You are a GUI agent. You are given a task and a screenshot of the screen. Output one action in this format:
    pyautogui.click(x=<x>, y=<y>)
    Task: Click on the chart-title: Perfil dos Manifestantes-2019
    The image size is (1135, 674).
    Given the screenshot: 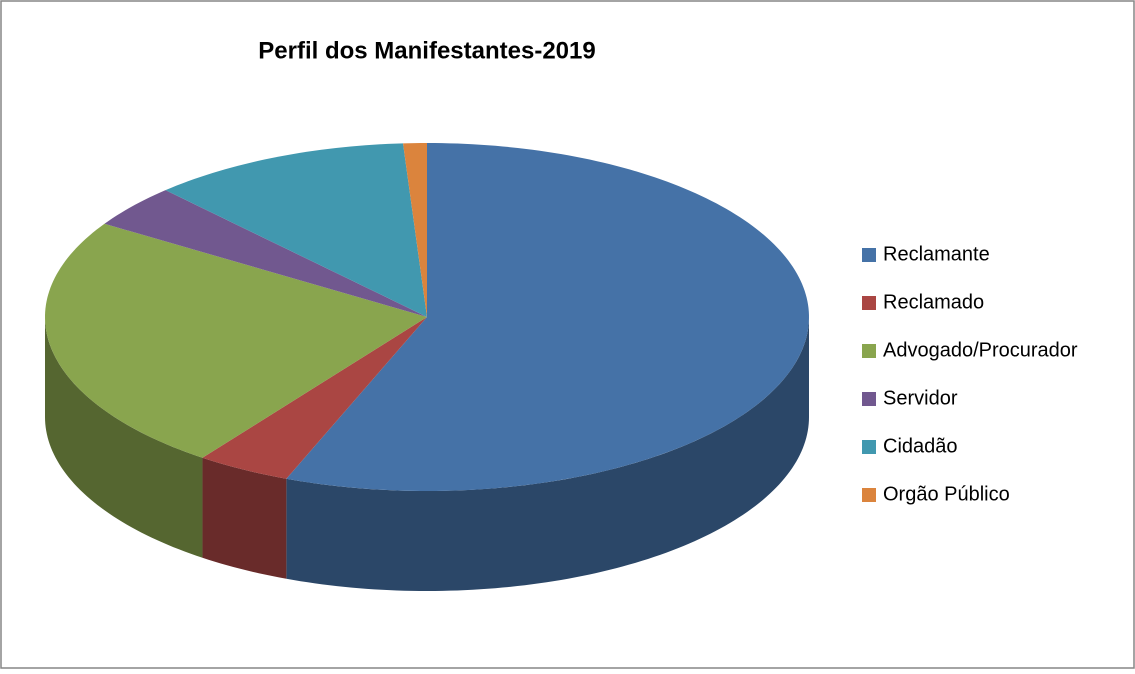 What is the action you would take?
    pyautogui.click(x=426, y=50)
    